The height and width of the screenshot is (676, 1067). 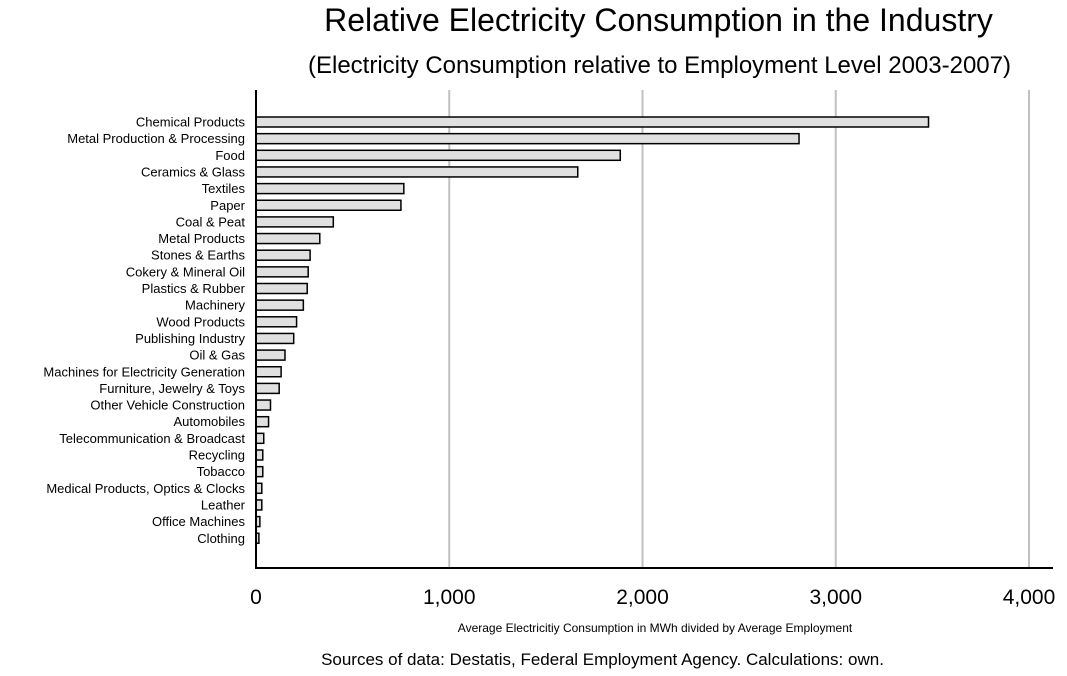 I want to click on x-tick-label: 2,000, so click(x=642, y=597).